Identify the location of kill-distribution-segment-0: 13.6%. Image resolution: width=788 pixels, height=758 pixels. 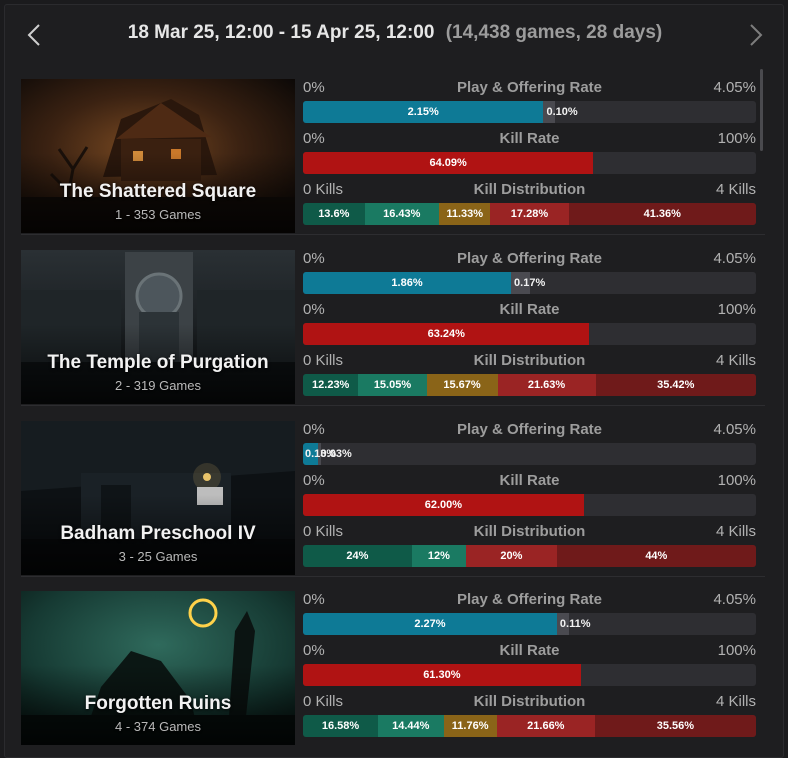
(334, 214).